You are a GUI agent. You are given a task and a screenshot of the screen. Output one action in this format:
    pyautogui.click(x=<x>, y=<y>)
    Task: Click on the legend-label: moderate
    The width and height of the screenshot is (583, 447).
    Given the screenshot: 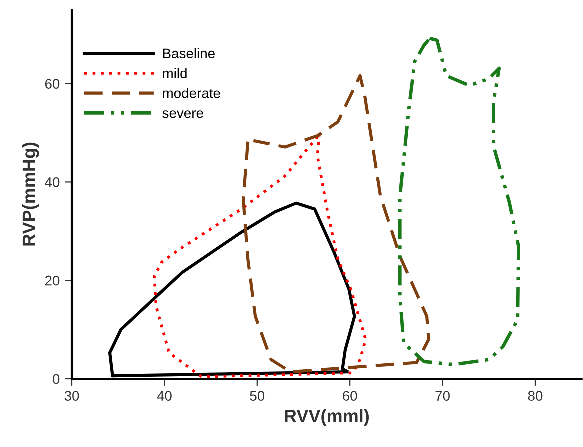 What is the action you would take?
    pyautogui.click(x=191, y=93)
    